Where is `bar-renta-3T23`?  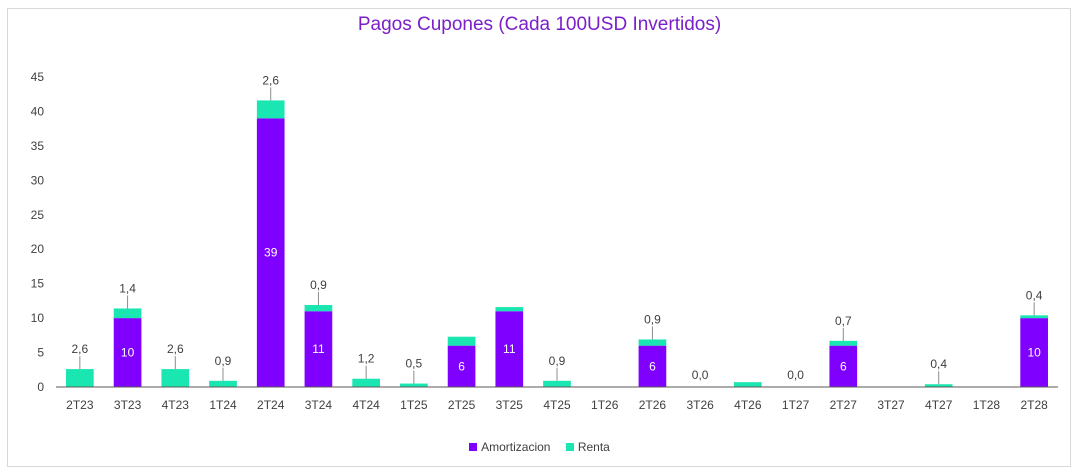
bar-renta-3T23 is located at coordinates (127, 313).